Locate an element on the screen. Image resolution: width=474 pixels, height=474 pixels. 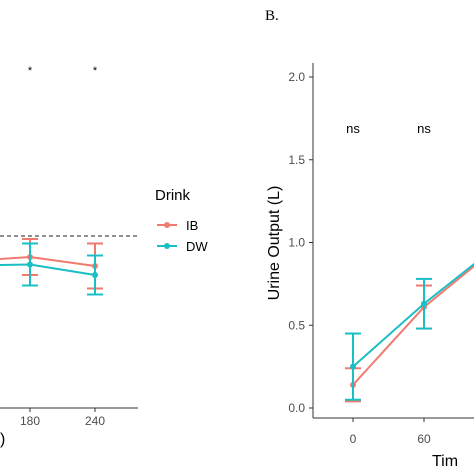
right-y-tick-label-0.5: 0.5 is located at coordinates (296, 325).